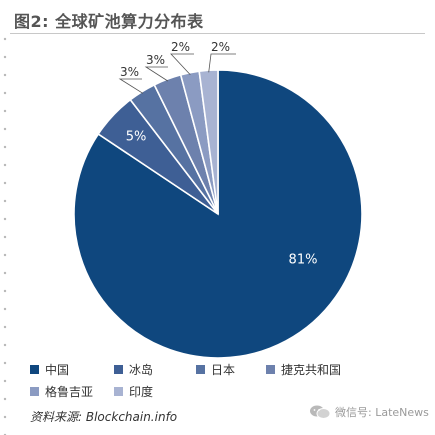  Describe the element at coordinates (217, 33) in the screenshot. I see `title-divider` at that location.